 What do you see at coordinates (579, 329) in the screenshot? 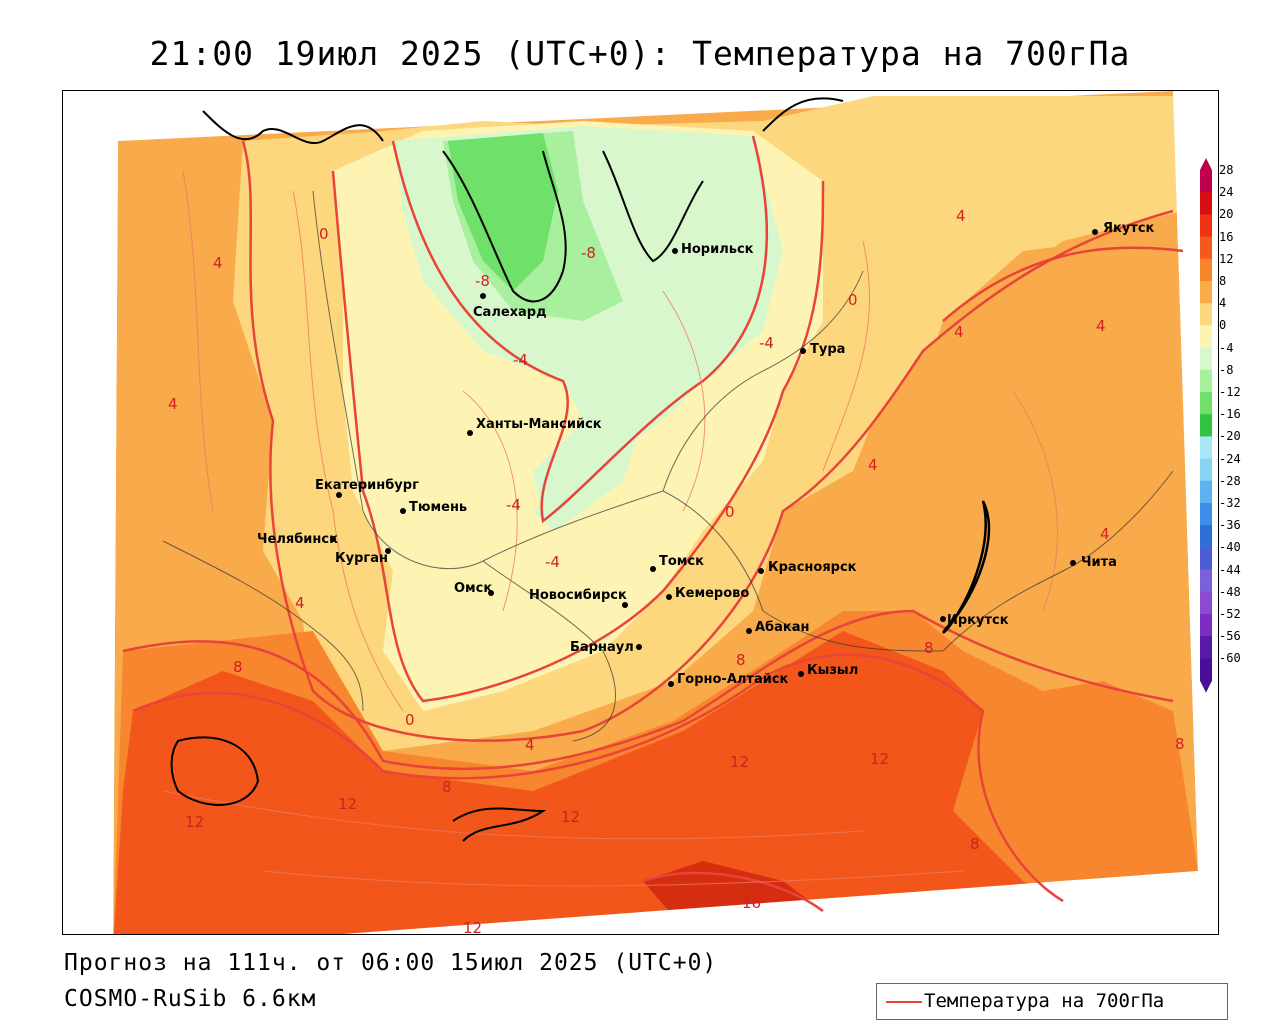
I see `isoline-neg8` at bounding box center [579, 329].